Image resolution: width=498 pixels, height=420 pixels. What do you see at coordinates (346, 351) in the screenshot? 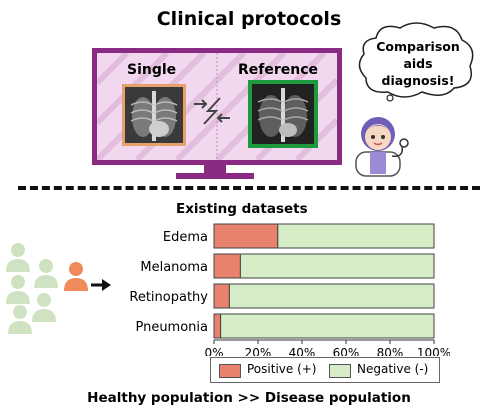
I see `x-tick-label: 60%` at bounding box center [346, 351].